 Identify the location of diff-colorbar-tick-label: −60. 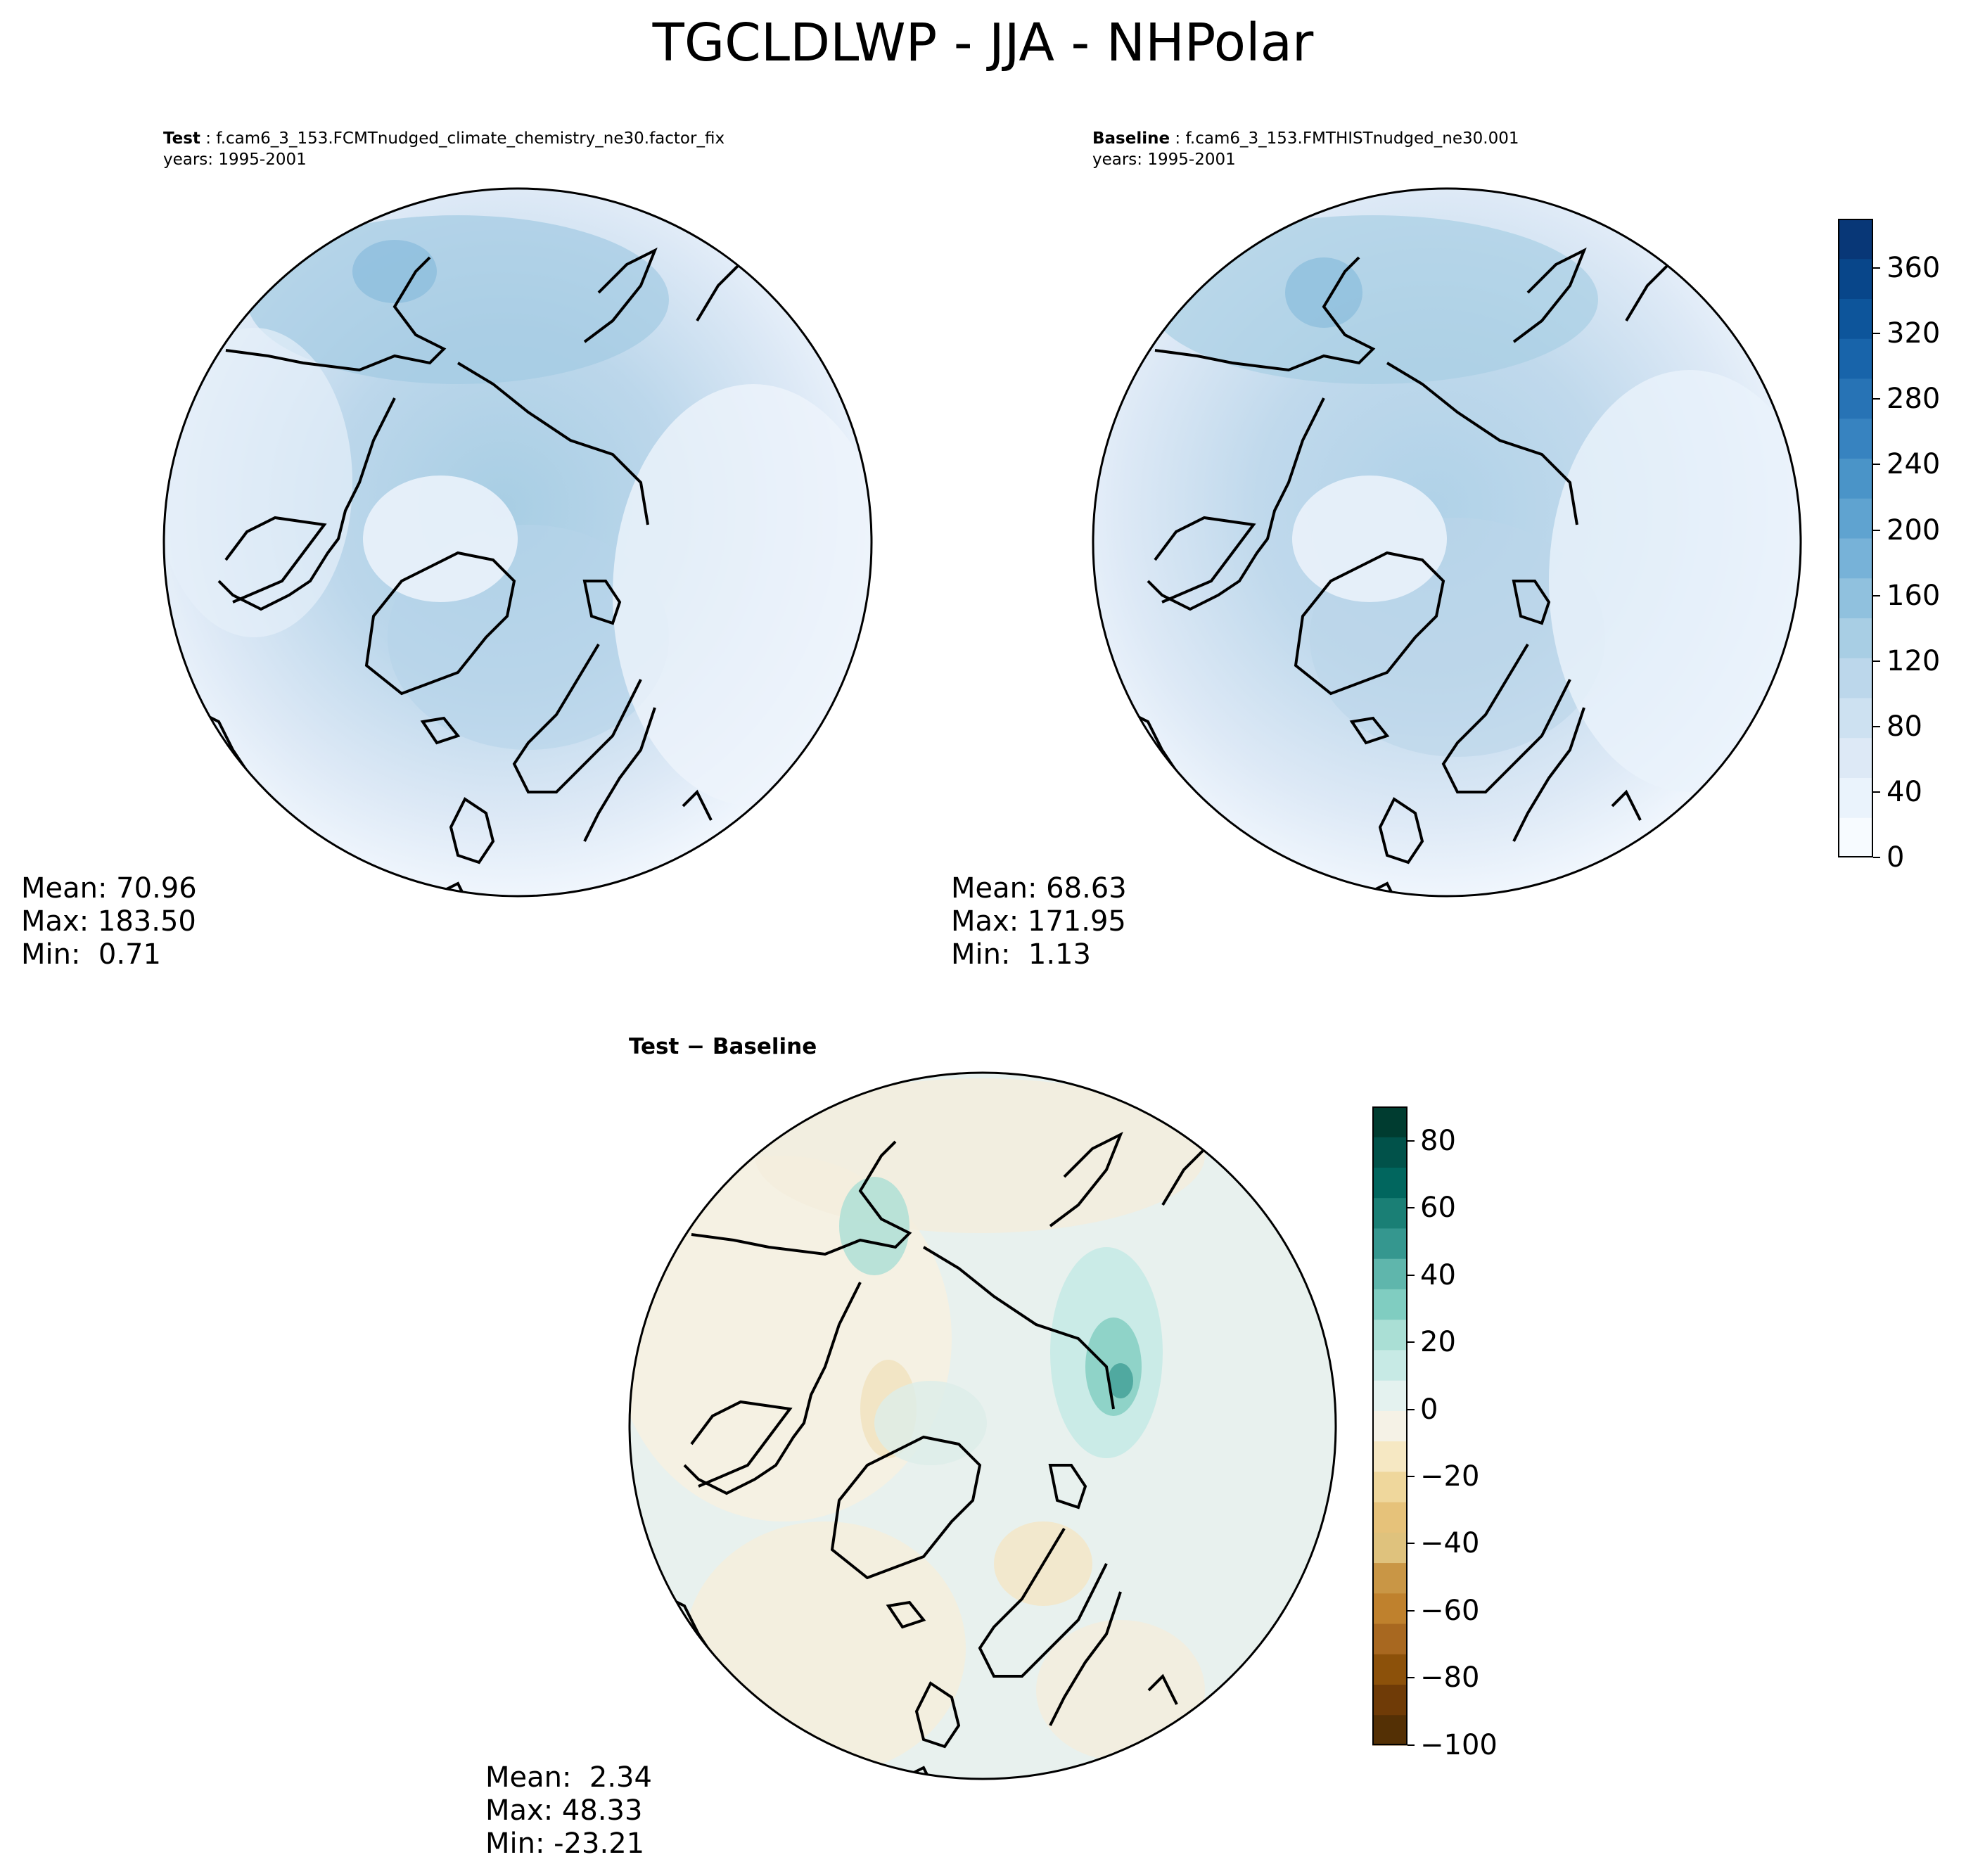
(1450, 1610).